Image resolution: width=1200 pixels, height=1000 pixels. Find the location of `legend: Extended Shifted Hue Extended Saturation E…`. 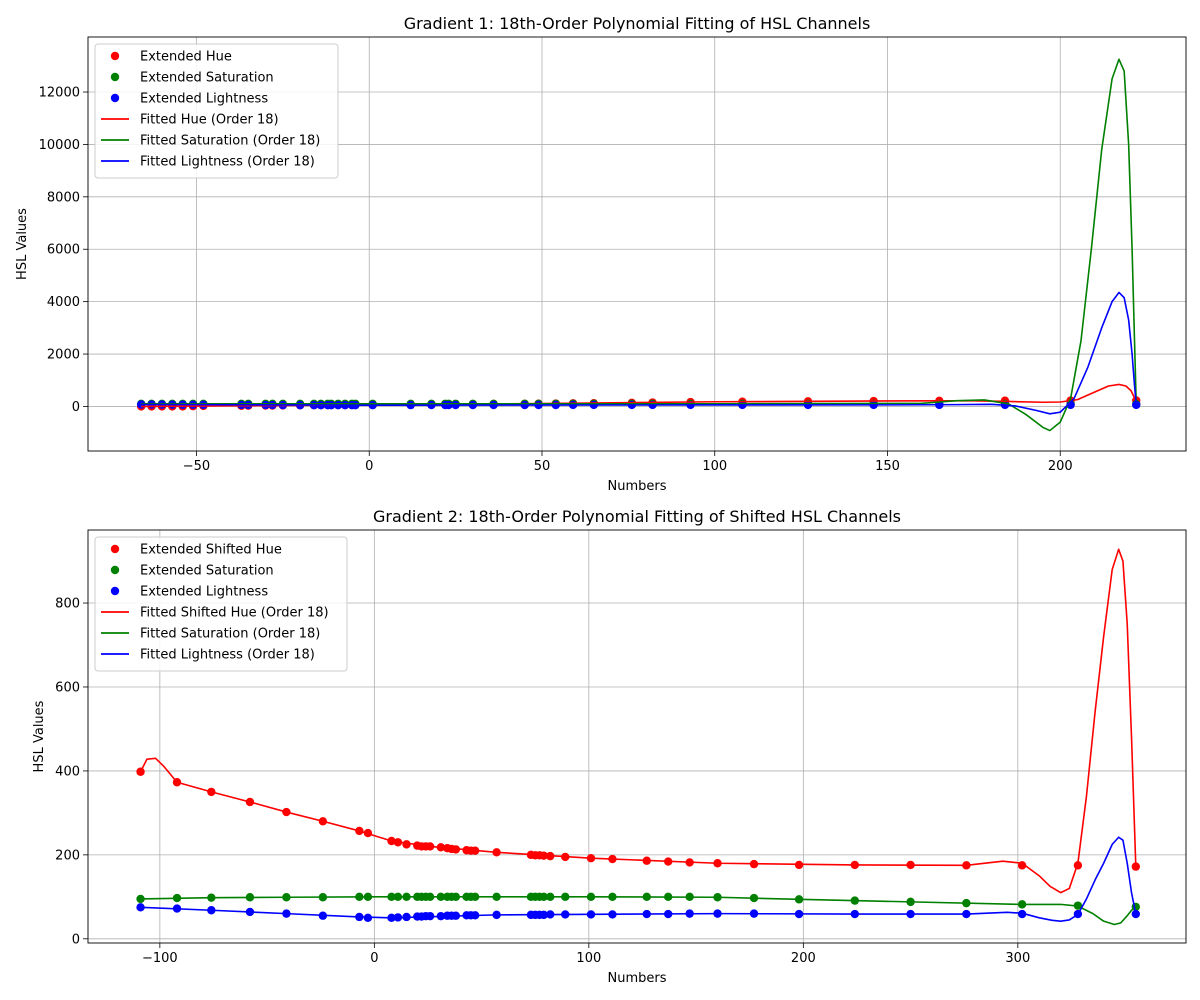

legend: Extended Shifted Hue Extended Saturation E… is located at coordinates (221, 604).